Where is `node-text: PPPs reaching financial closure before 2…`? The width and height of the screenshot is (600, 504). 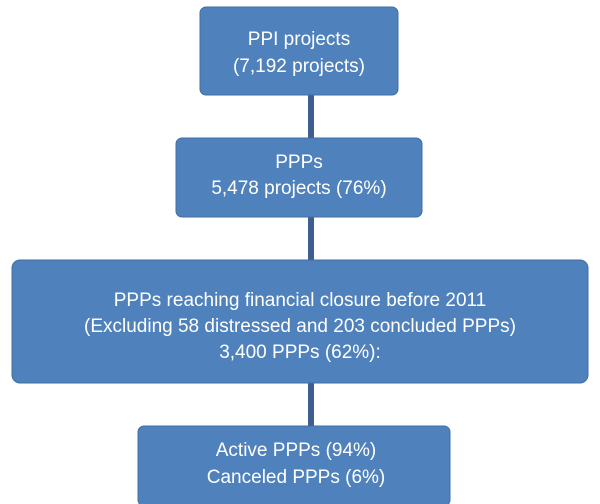 node-text: PPPs reaching financial closure before 2… is located at coordinates (300, 300).